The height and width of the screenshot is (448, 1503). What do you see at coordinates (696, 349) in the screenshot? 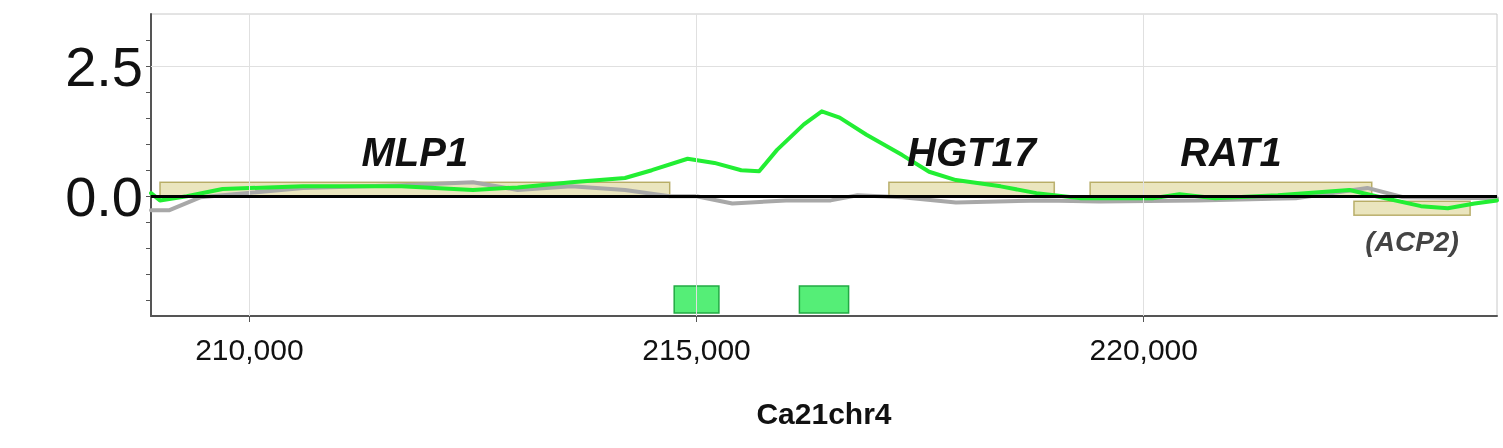
I see `x-tick-label: 215,000` at bounding box center [696, 349].